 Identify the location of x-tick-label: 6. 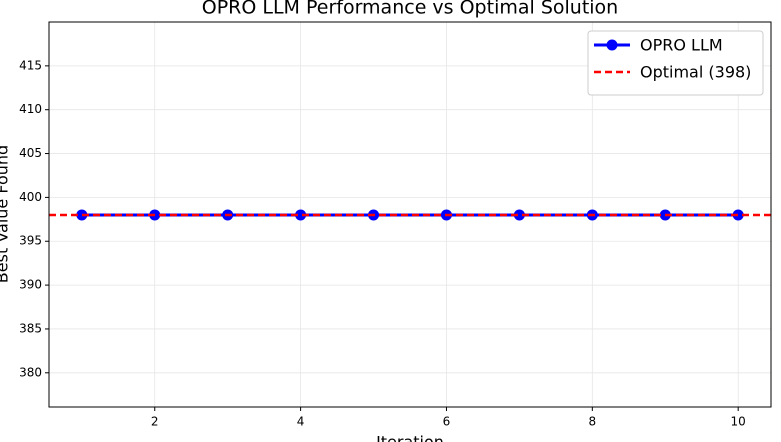
(447, 422).